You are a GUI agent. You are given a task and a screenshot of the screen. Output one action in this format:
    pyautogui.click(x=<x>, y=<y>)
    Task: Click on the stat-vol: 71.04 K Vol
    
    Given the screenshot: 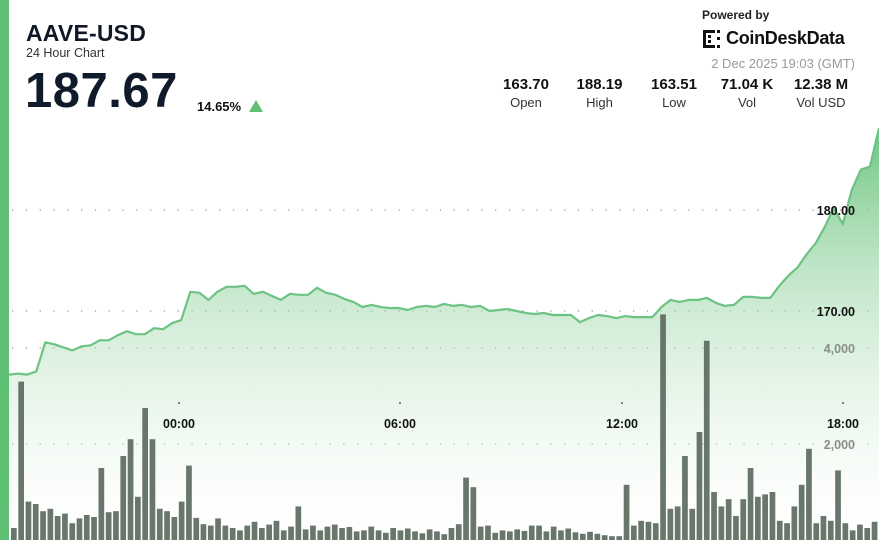 What is the action you would take?
    pyautogui.click(x=747, y=93)
    